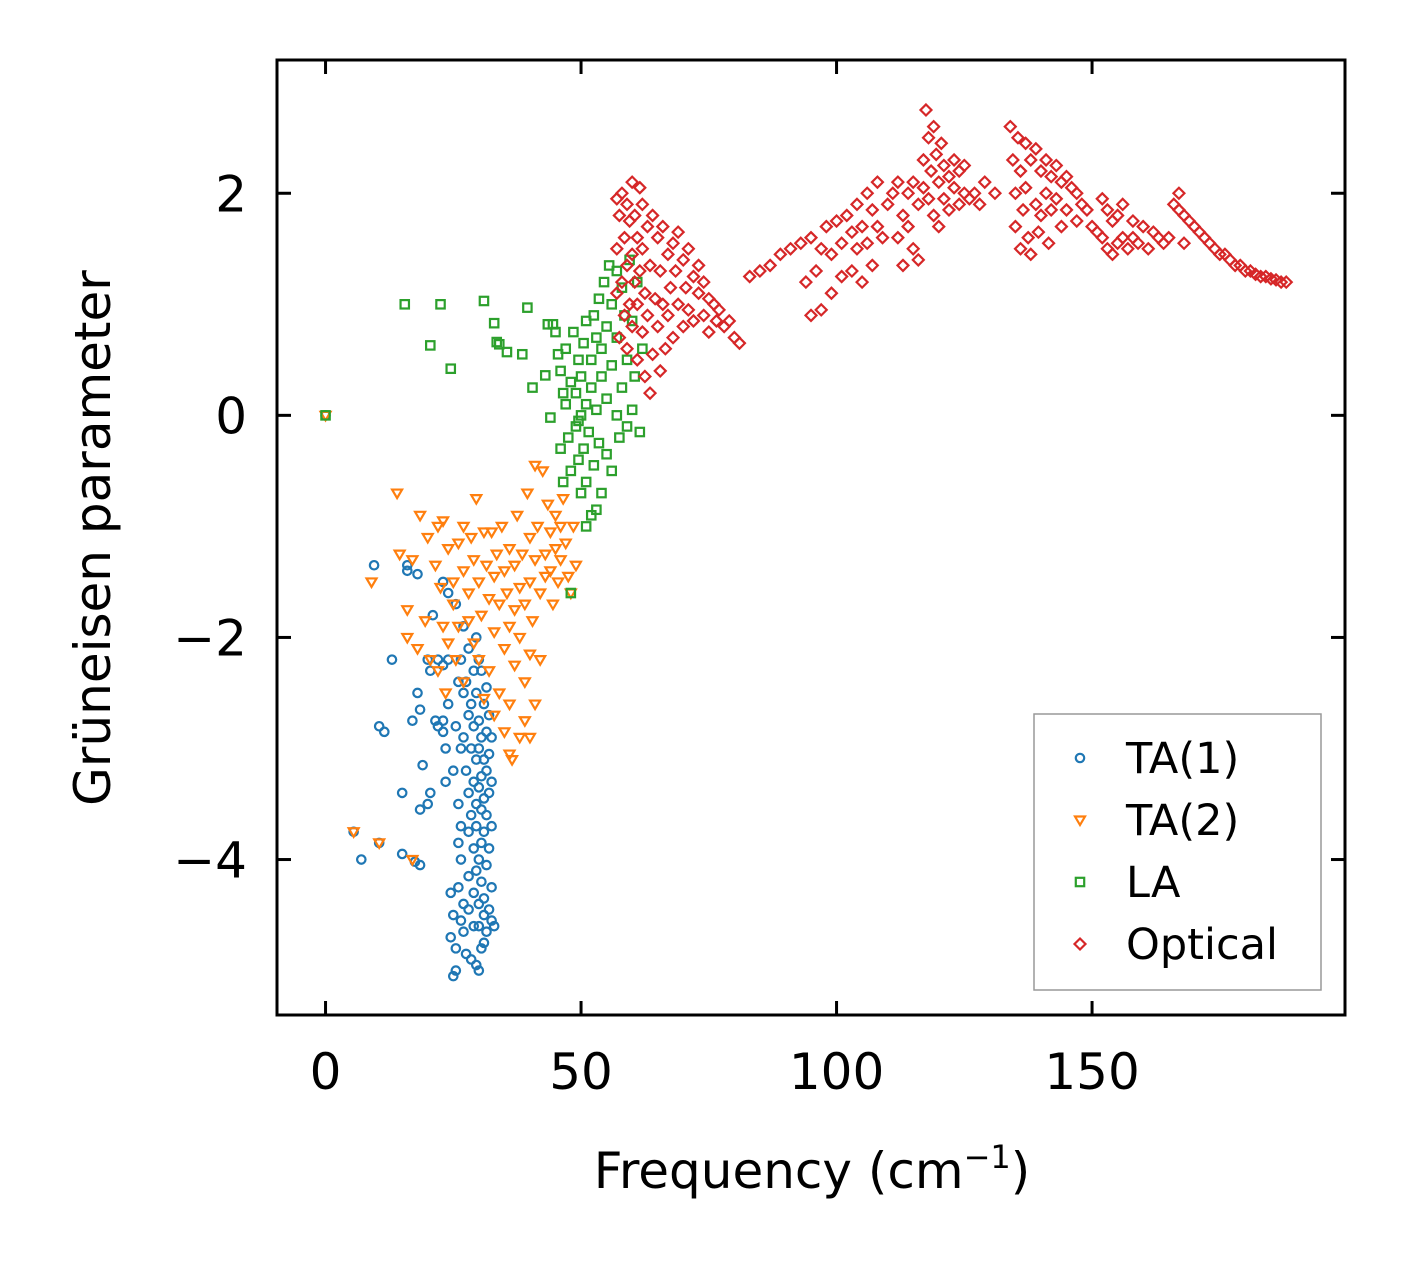 This screenshot has width=1406, height=1264. I want to click on x-tick-label: 50, so click(581, 1072).